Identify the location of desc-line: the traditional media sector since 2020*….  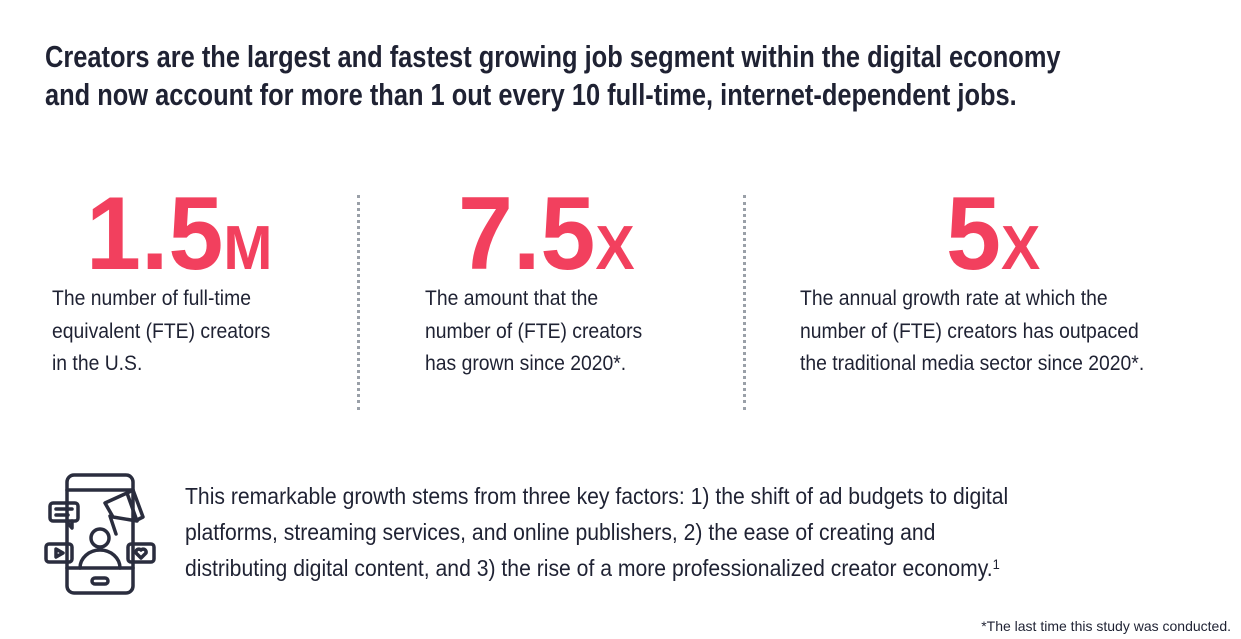
(972, 363).